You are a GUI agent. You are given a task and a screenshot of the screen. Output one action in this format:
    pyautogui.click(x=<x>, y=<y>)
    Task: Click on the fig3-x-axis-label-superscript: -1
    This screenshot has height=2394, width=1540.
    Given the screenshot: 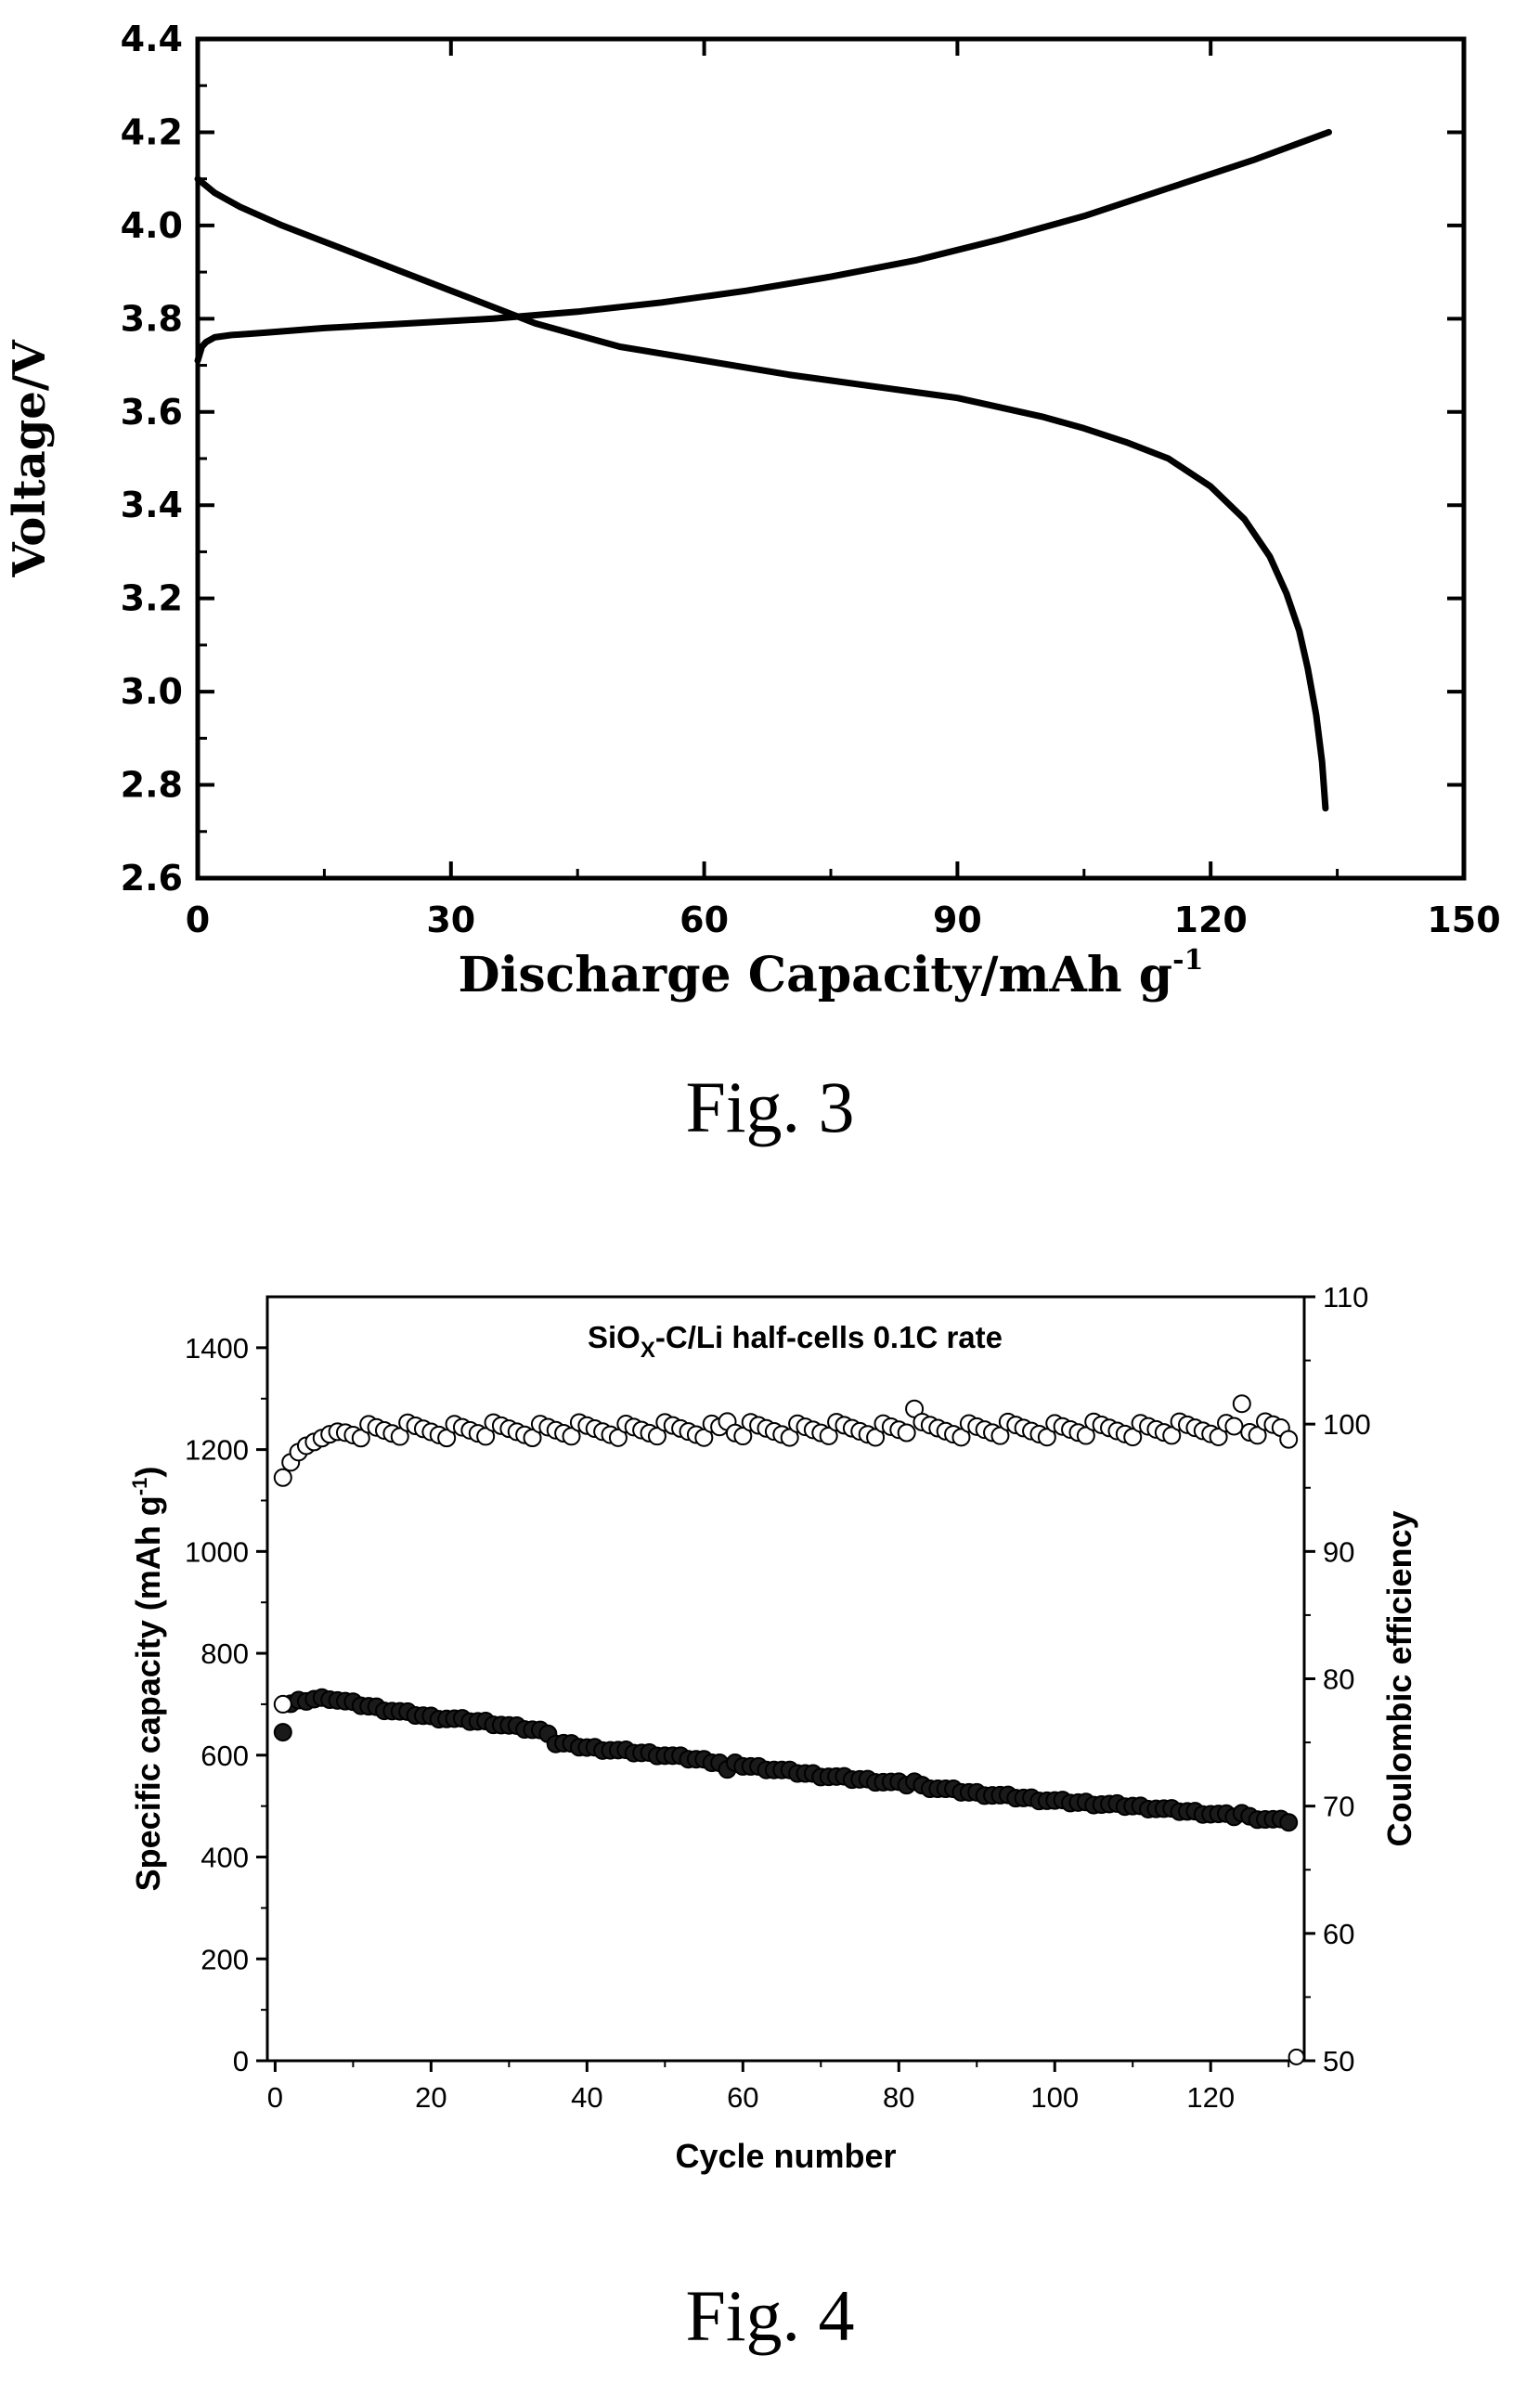 What is the action you would take?
    pyautogui.click(x=1187, y=960)
    